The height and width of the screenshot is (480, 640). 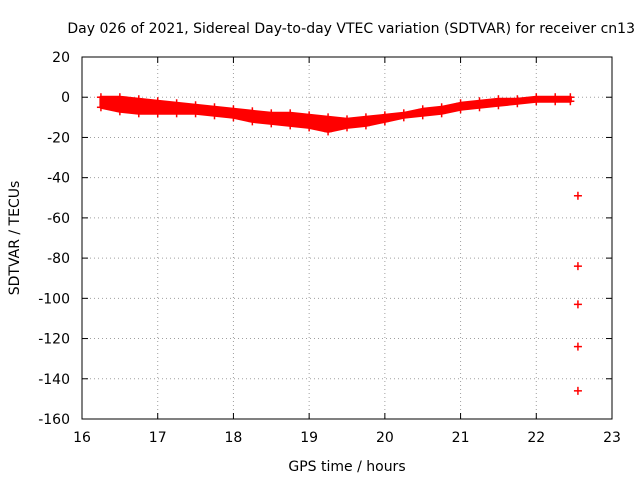 I want to click on y-axis-label: SDTVAR / TECUs, so click(x=15, y=238).